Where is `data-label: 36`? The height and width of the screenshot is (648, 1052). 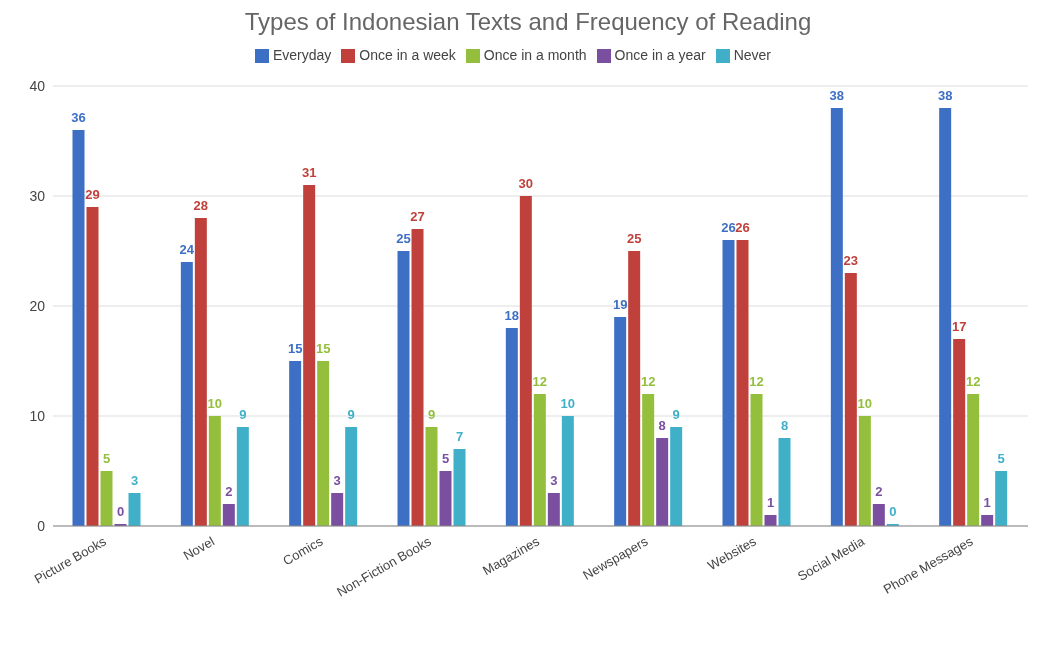 data-label: 36 is located at coordinates (78, 117).